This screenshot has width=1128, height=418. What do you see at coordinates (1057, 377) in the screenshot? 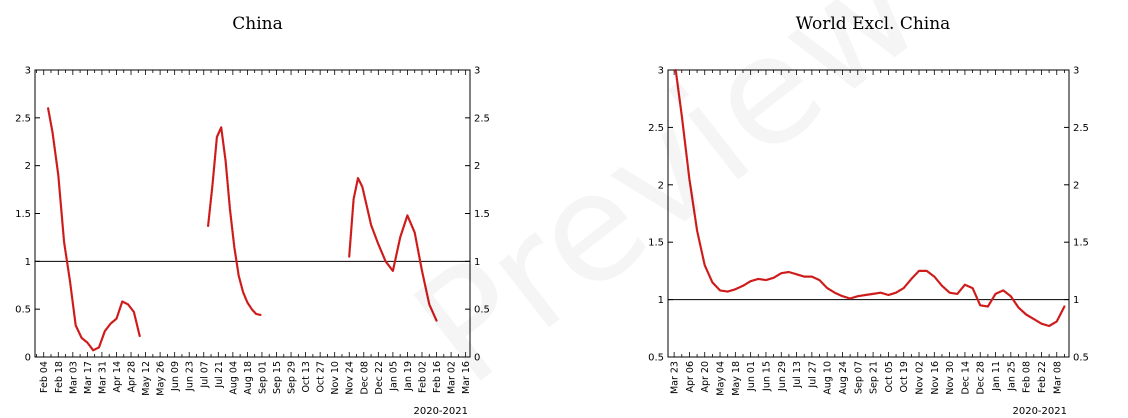
I see `x-tick-label: Mar 08` at bounding box center [1057, 377].